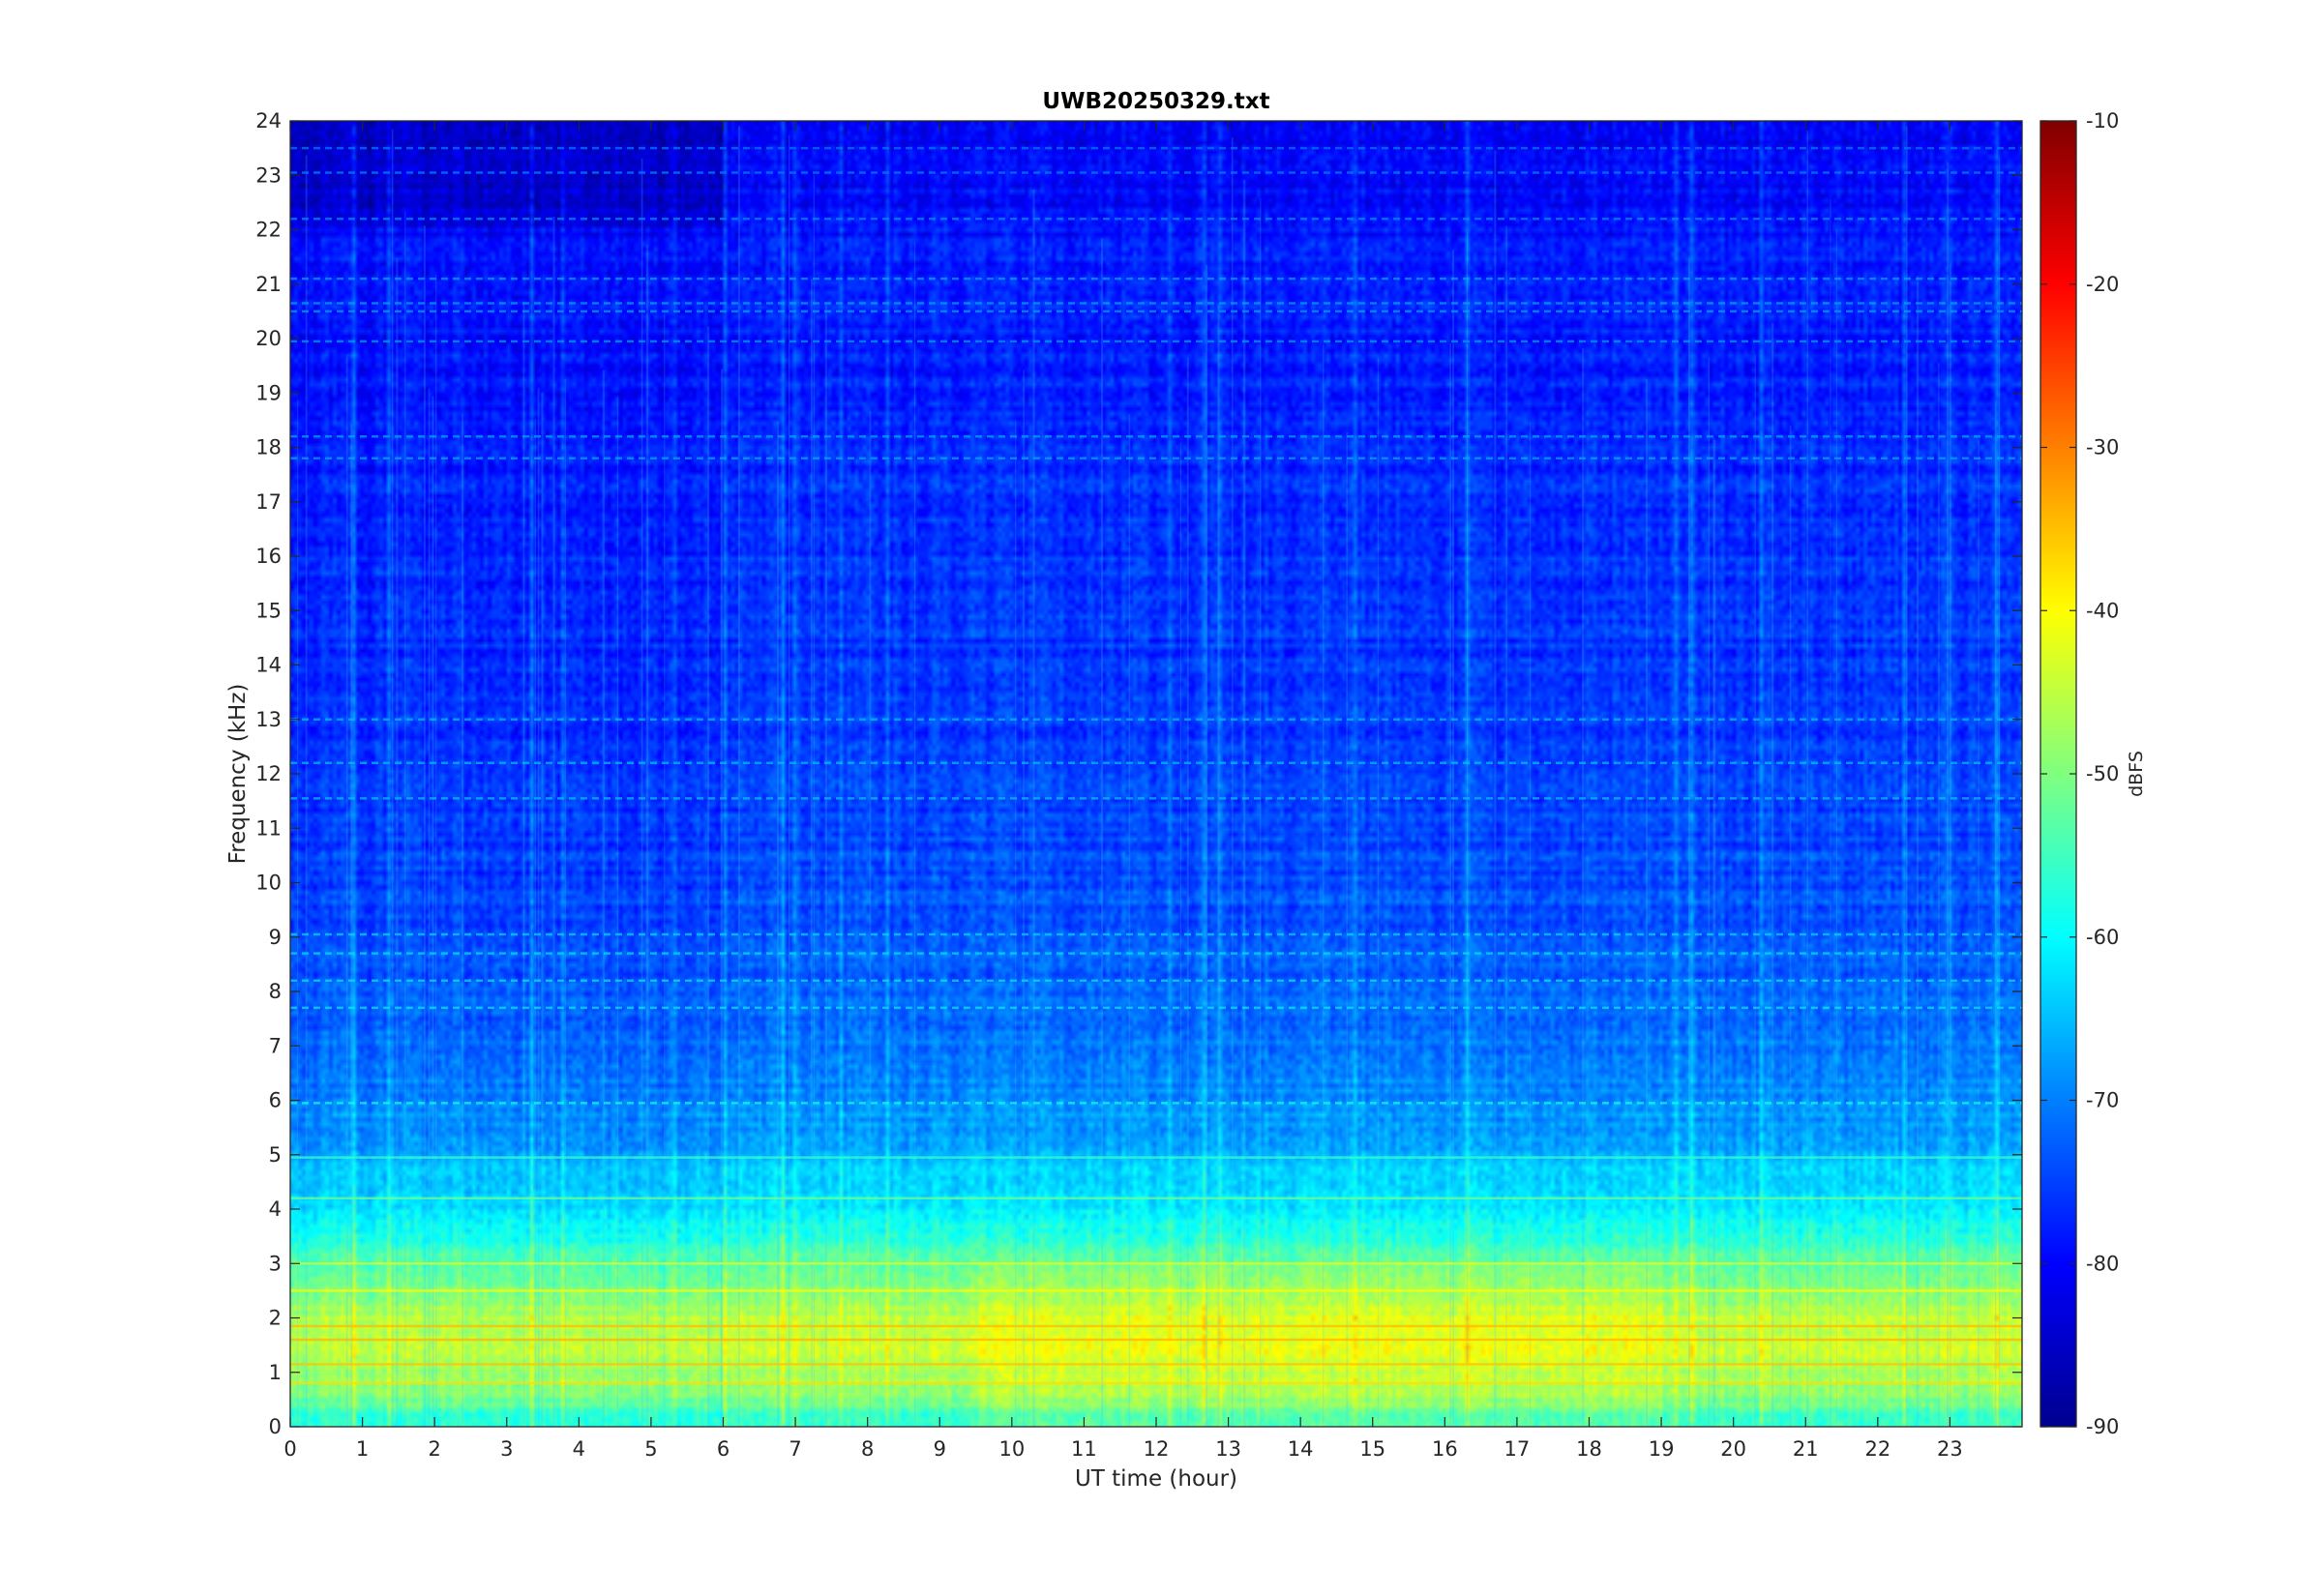  Describe the element at coordinates (1084, 1449) in the screenshot. I see `x-tick-label: 11` at that location.